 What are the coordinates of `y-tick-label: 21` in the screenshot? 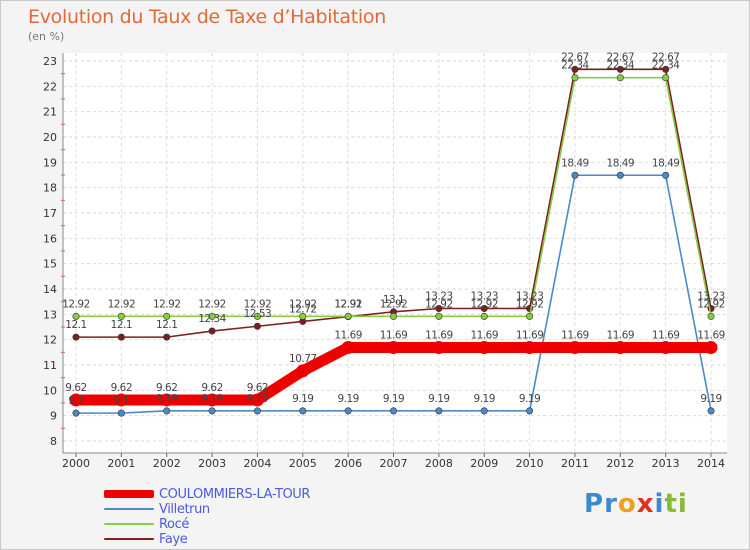 It's located at (50, 112).